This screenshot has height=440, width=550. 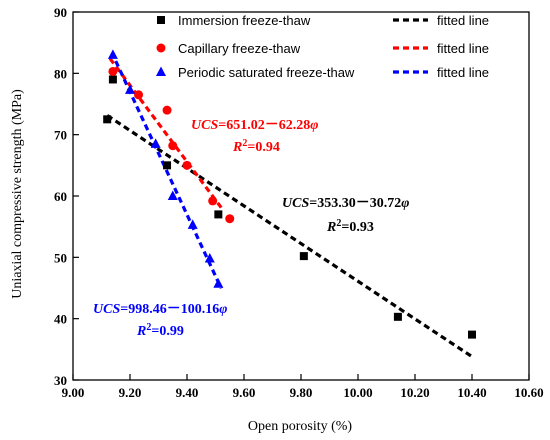 I want to click on equation-rhs: =353.30－30.72, so click(x=355, y=203).